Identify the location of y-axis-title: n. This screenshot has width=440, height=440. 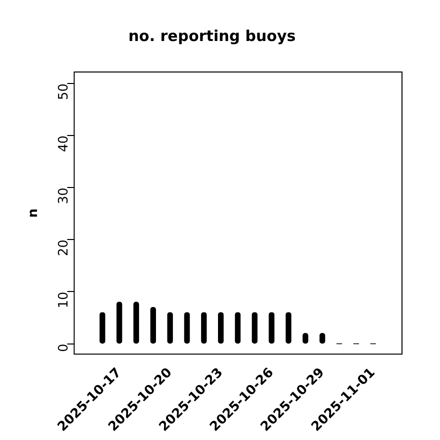
(34, 213).